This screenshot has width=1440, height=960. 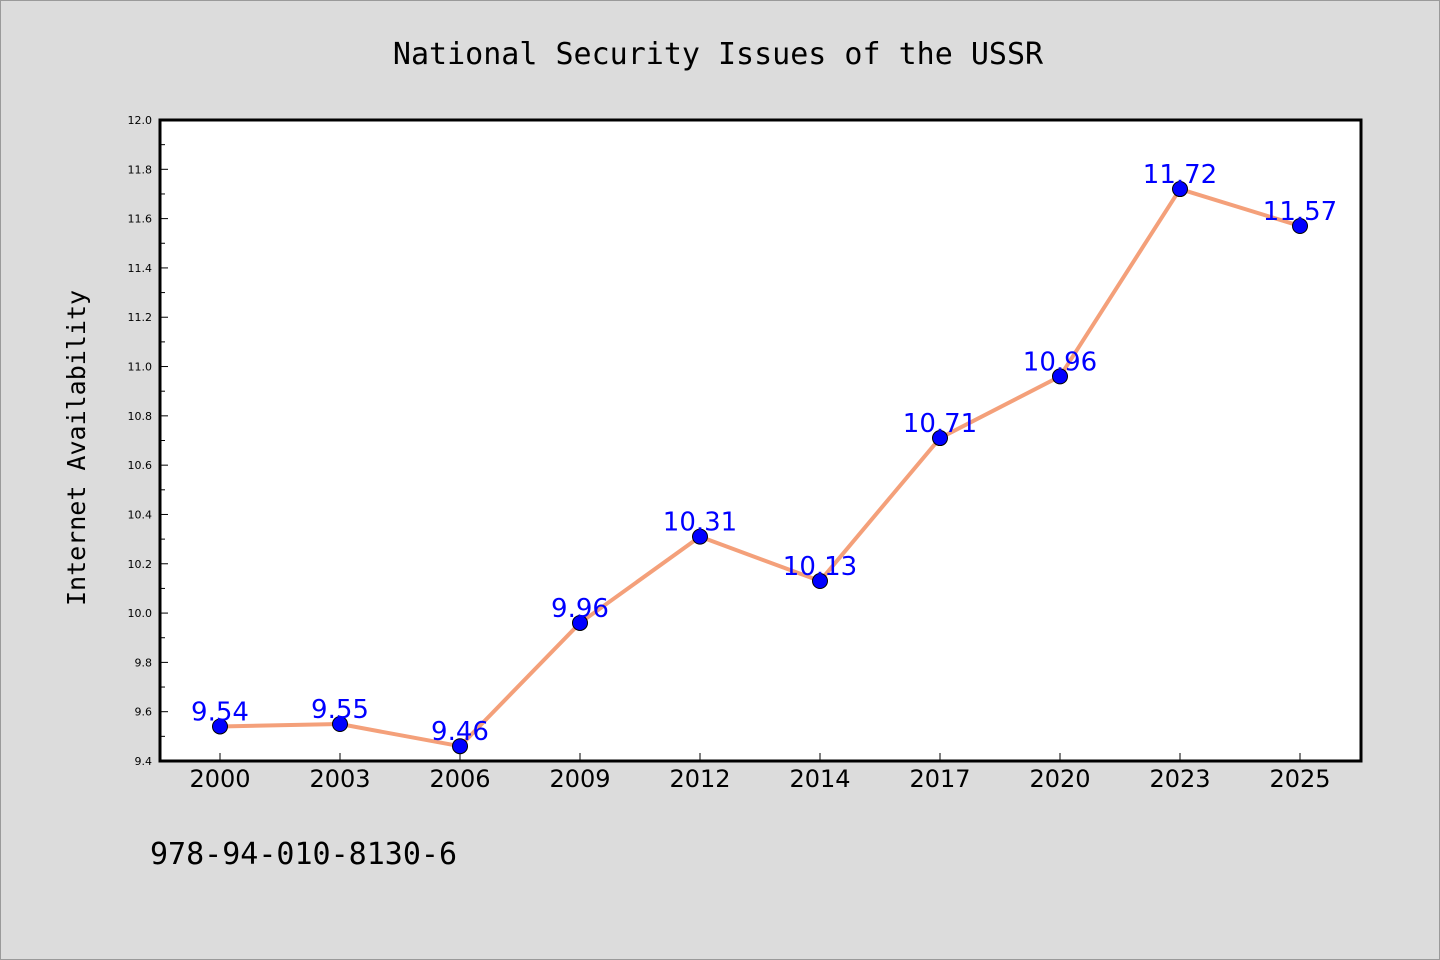 What do you see at coordinates (1060, 362) in the screenshot?
I see `data-label: 10.96` at bounding box center [1060, 362].